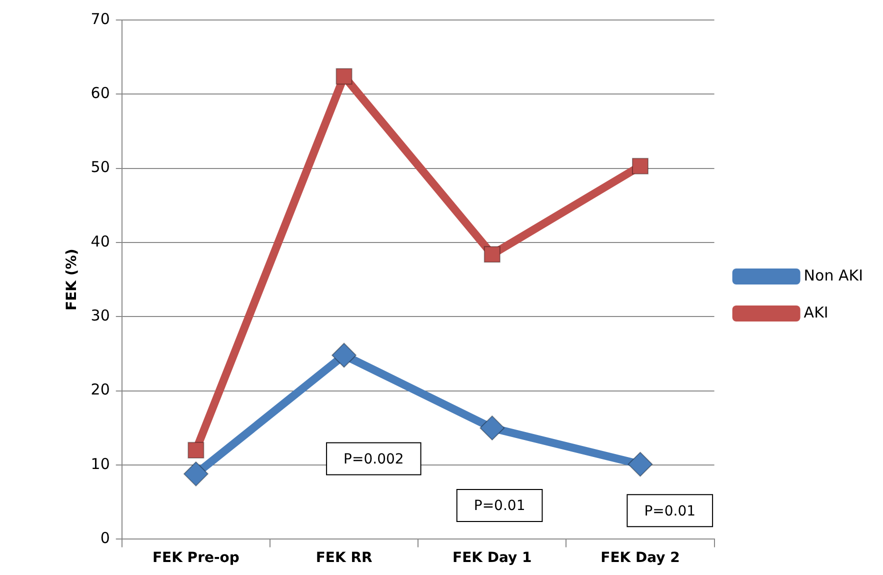 This screenshot has height=575, width=883. What do you see at coordinates (100, 241) in the screenshot?
I see `y-tick-label: 40` at bounding box center [100, 241].